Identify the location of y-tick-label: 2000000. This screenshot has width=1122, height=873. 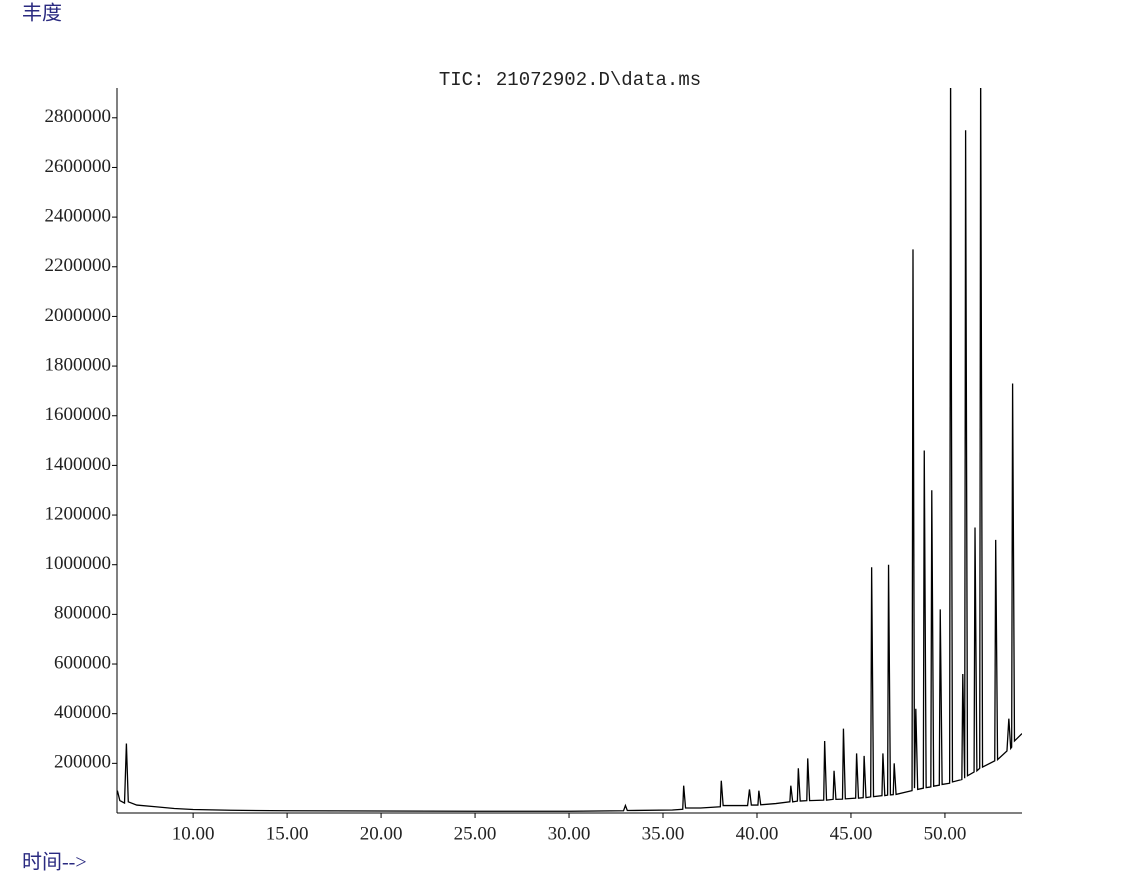
(78, 315).